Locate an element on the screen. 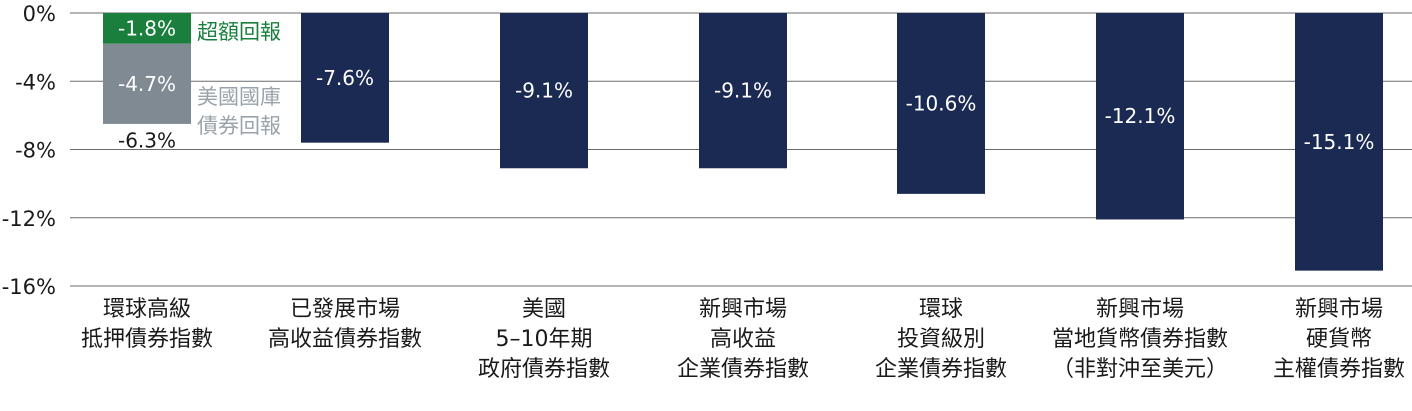 Image resolution: width=1412 pixels, height=411 pixels. annotation-excess-return: 超額回報 is located at coordinates (239, 32).